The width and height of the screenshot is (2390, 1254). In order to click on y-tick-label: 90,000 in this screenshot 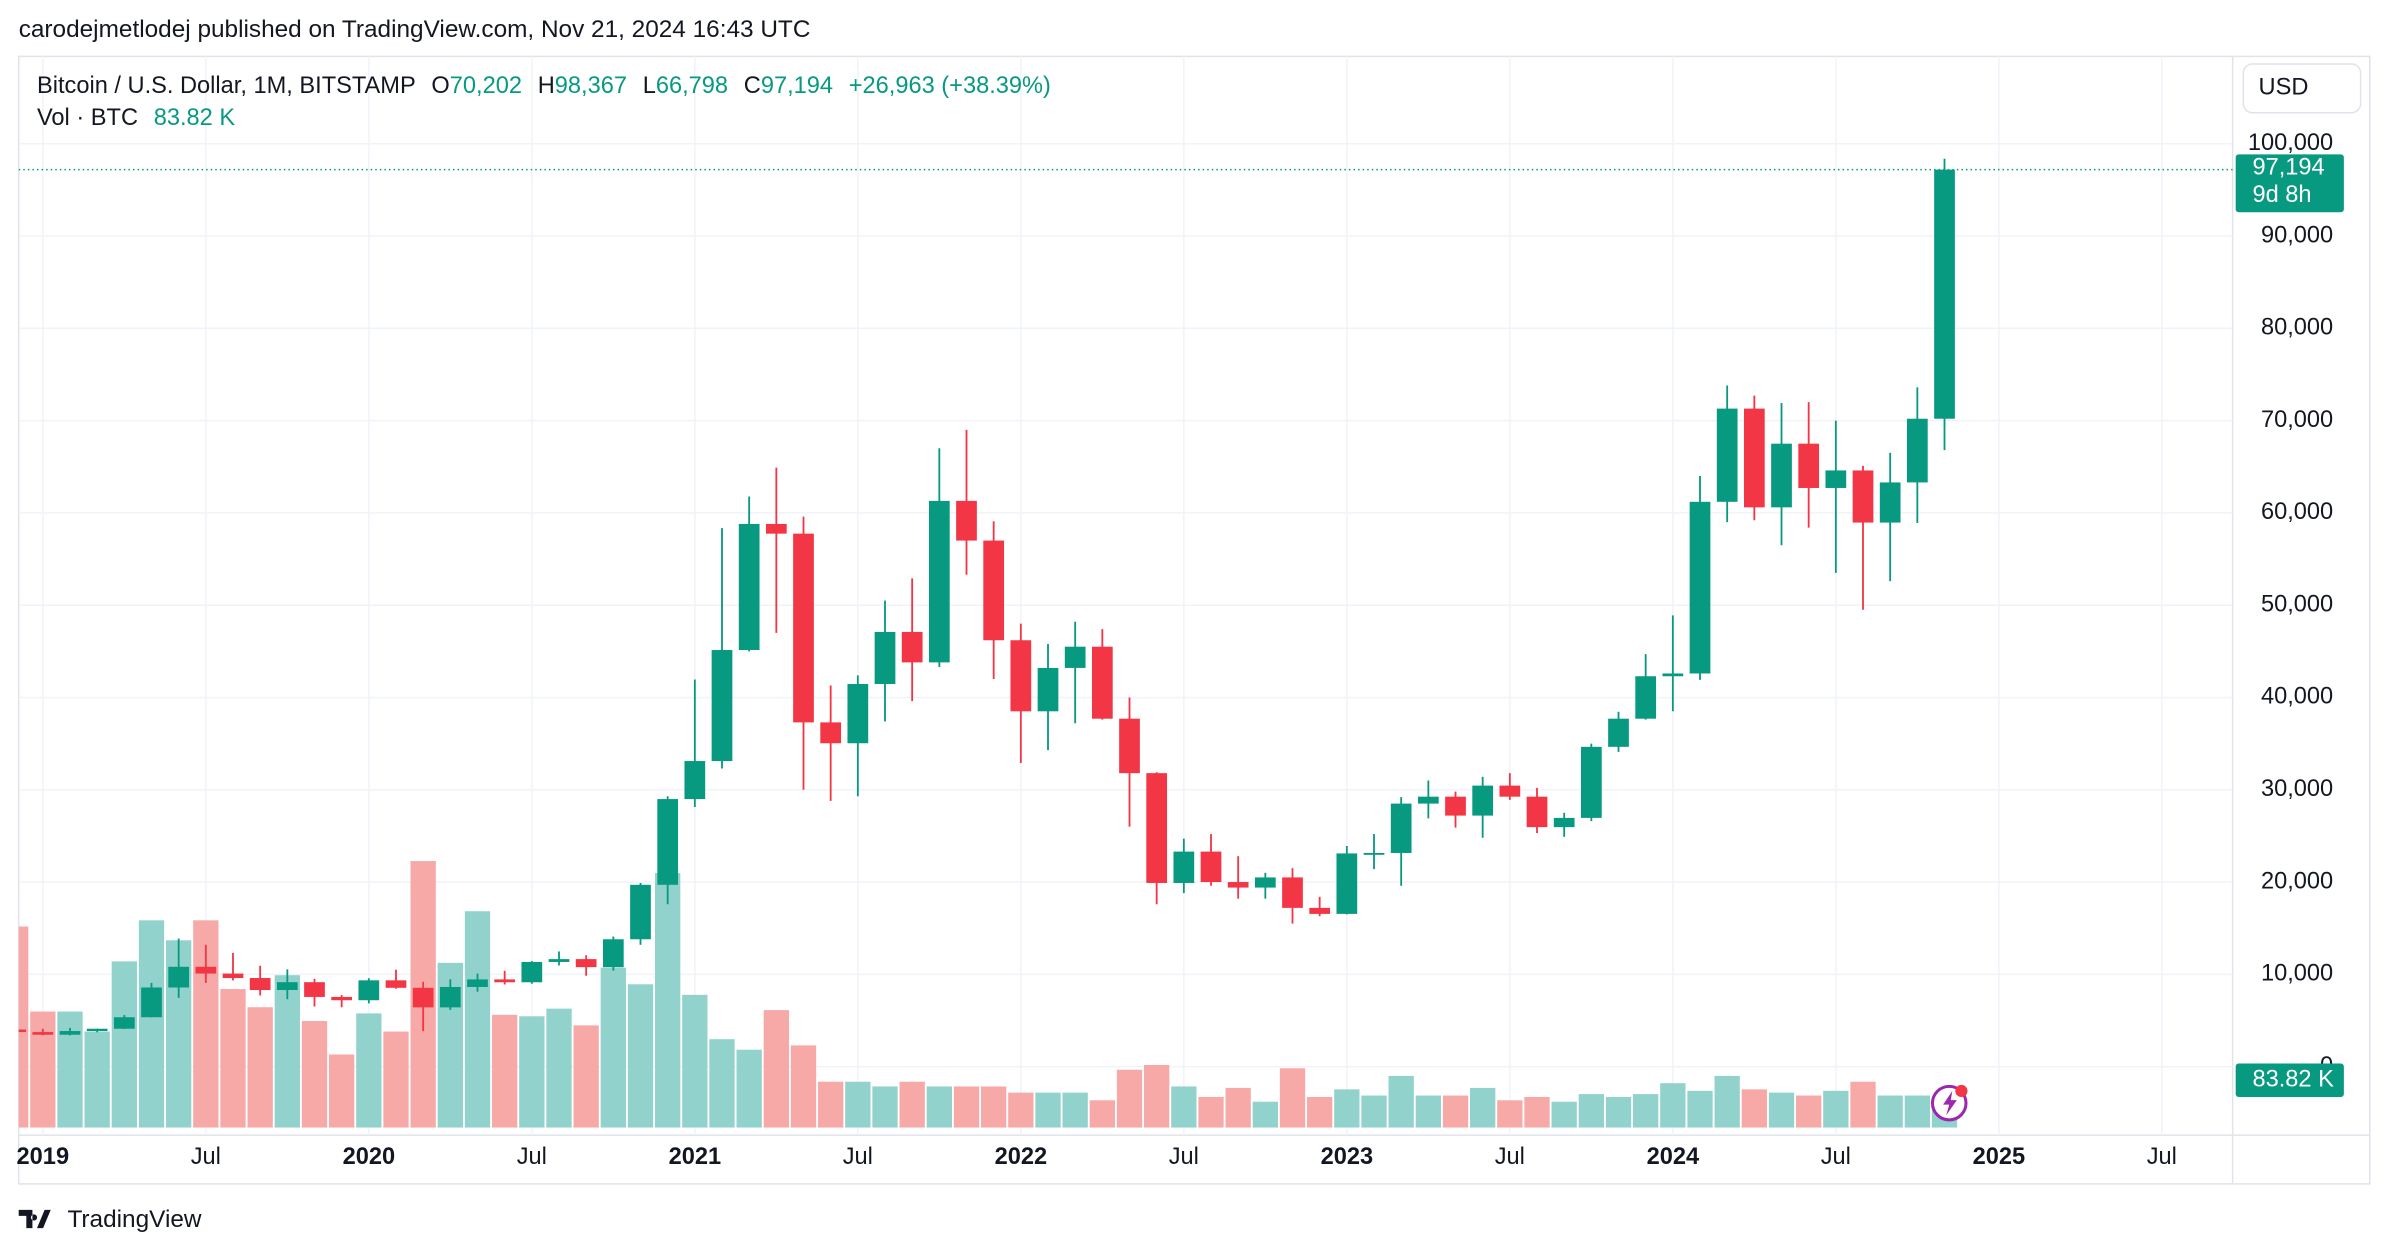, I will do `click(2297, 235)`.